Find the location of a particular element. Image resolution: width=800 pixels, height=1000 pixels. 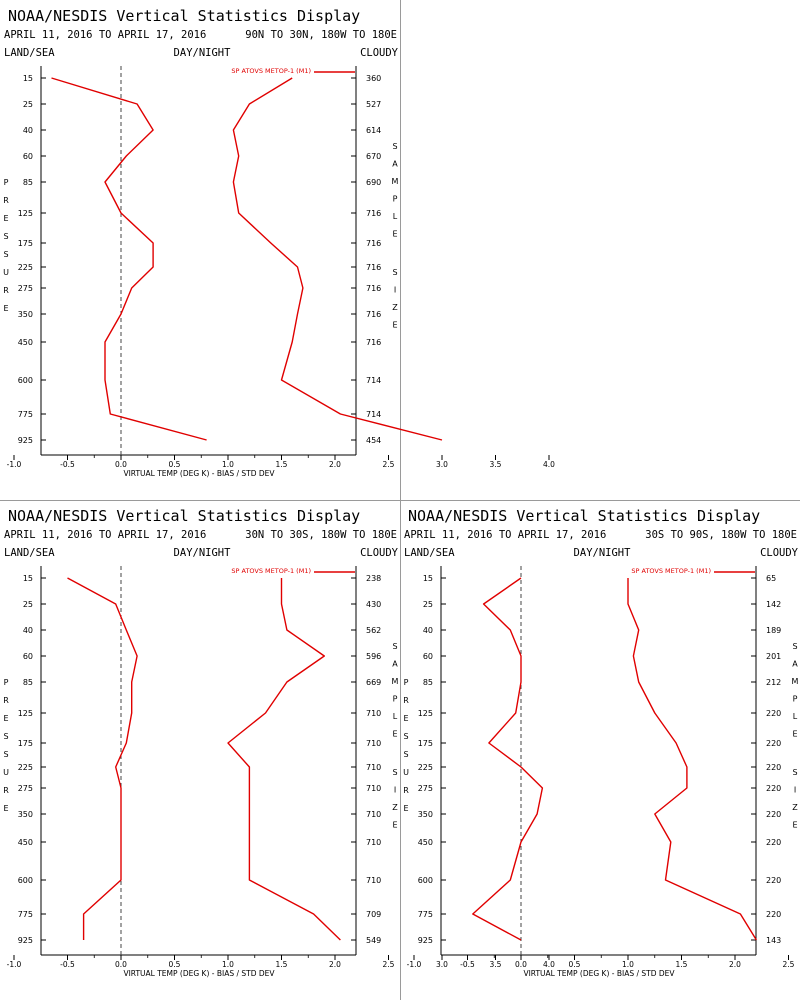

legend-label: SP ATOVS METOP-1 (M1) is located at coordinates (671, 571).